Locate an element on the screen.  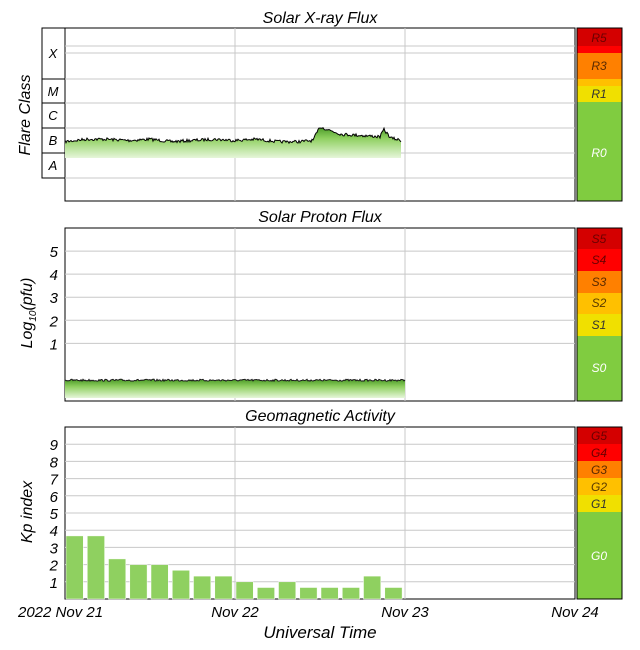
x-tick-nov24: Nov 24 is located at coordinates (575, 612).